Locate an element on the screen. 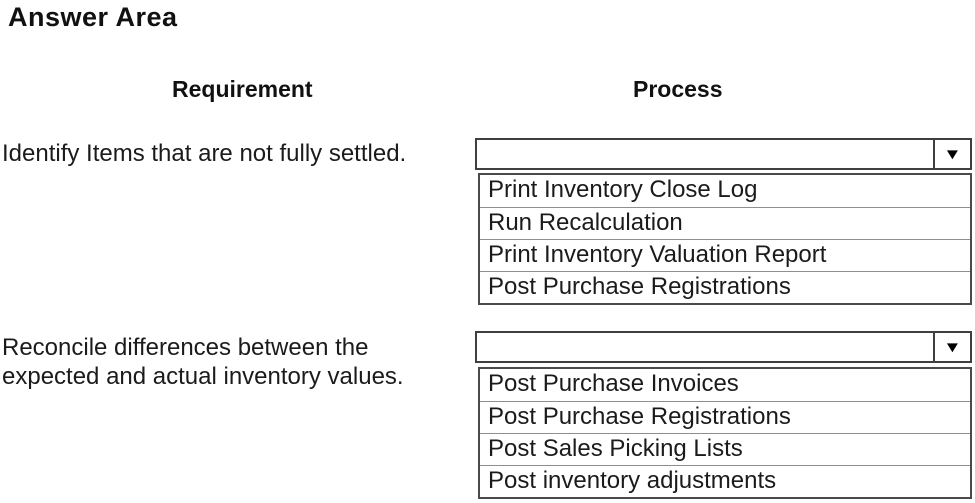  dropdown-option: Print Inventory Close Log is located at coordinates (623, 189).